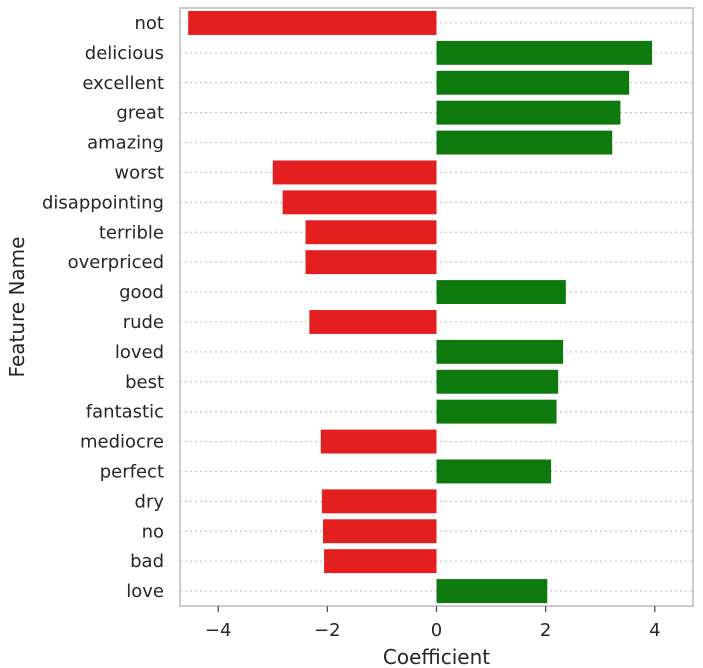 This screenshot has height=668, width=703. I want to click on y-tick-label: terrible, so click(131, 232).